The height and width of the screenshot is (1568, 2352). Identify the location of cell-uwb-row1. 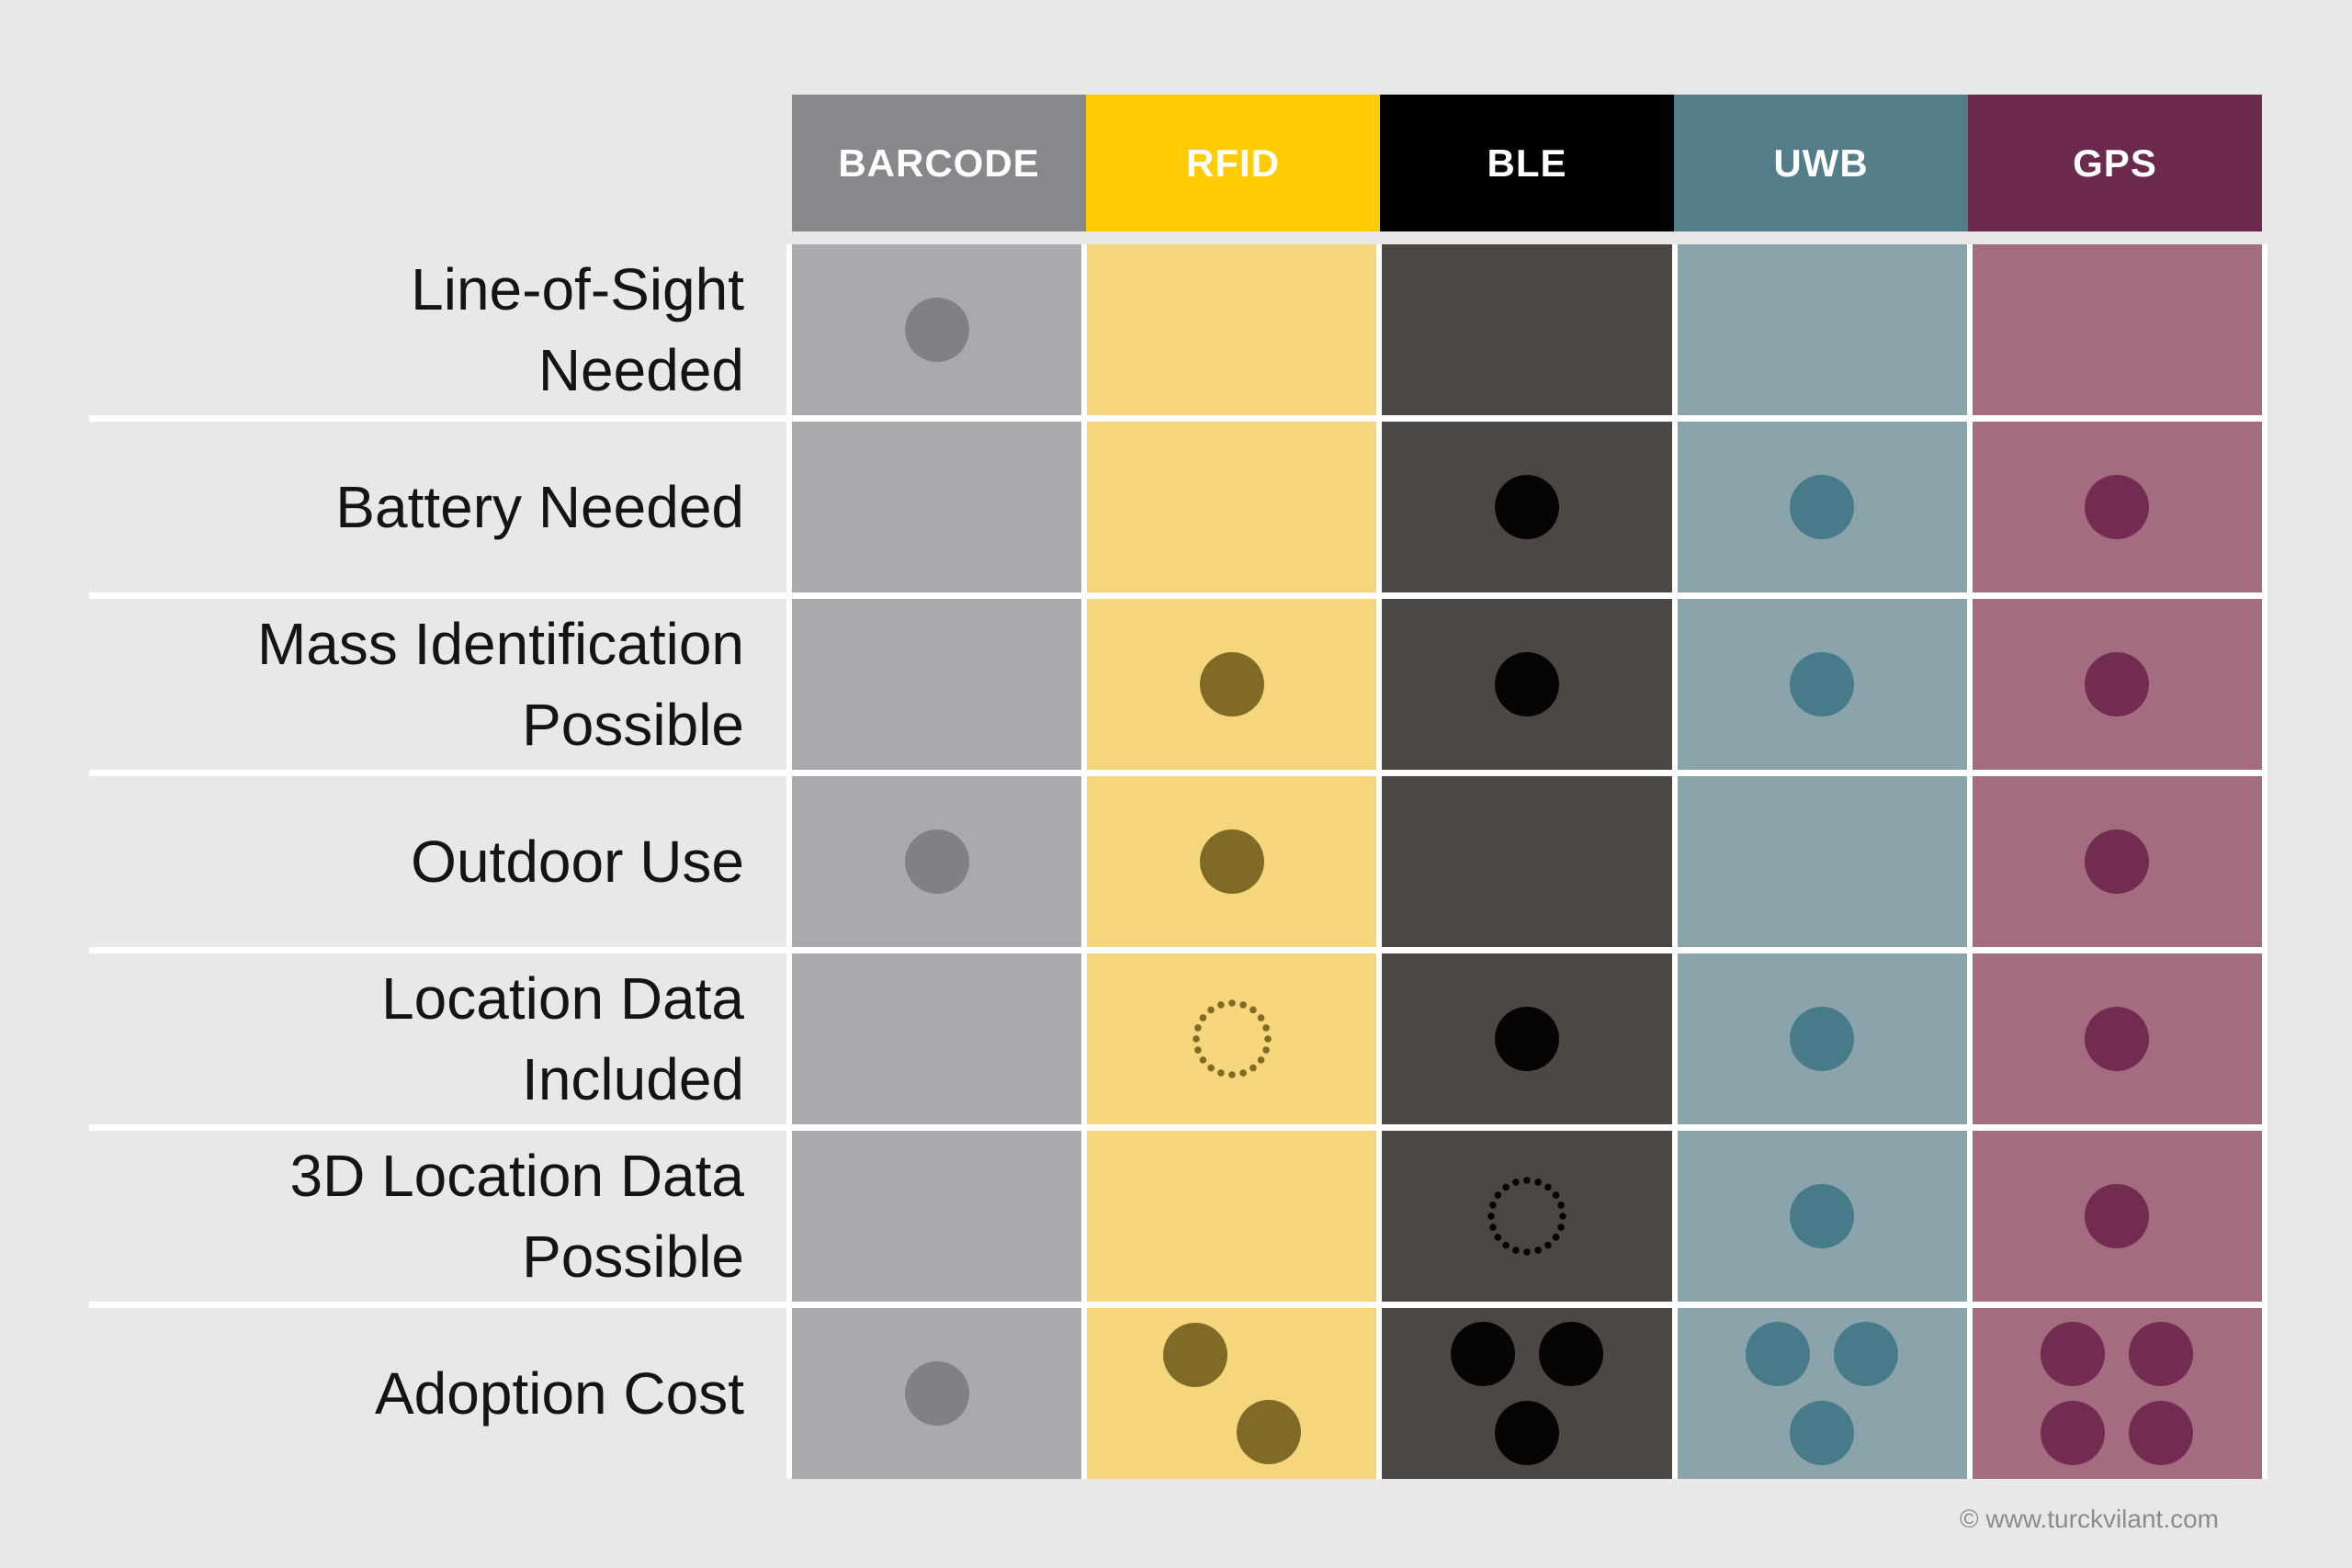
(1822, 507).